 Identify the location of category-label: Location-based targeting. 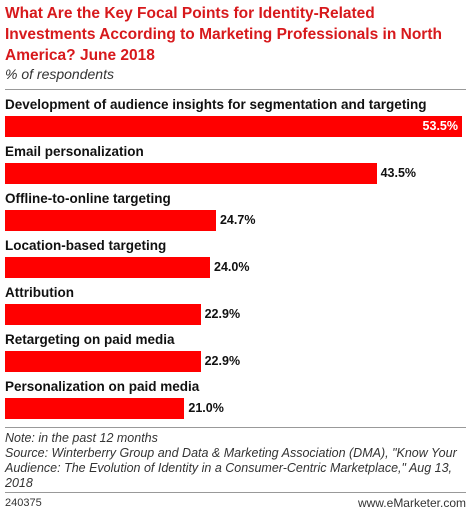
(86, 245).